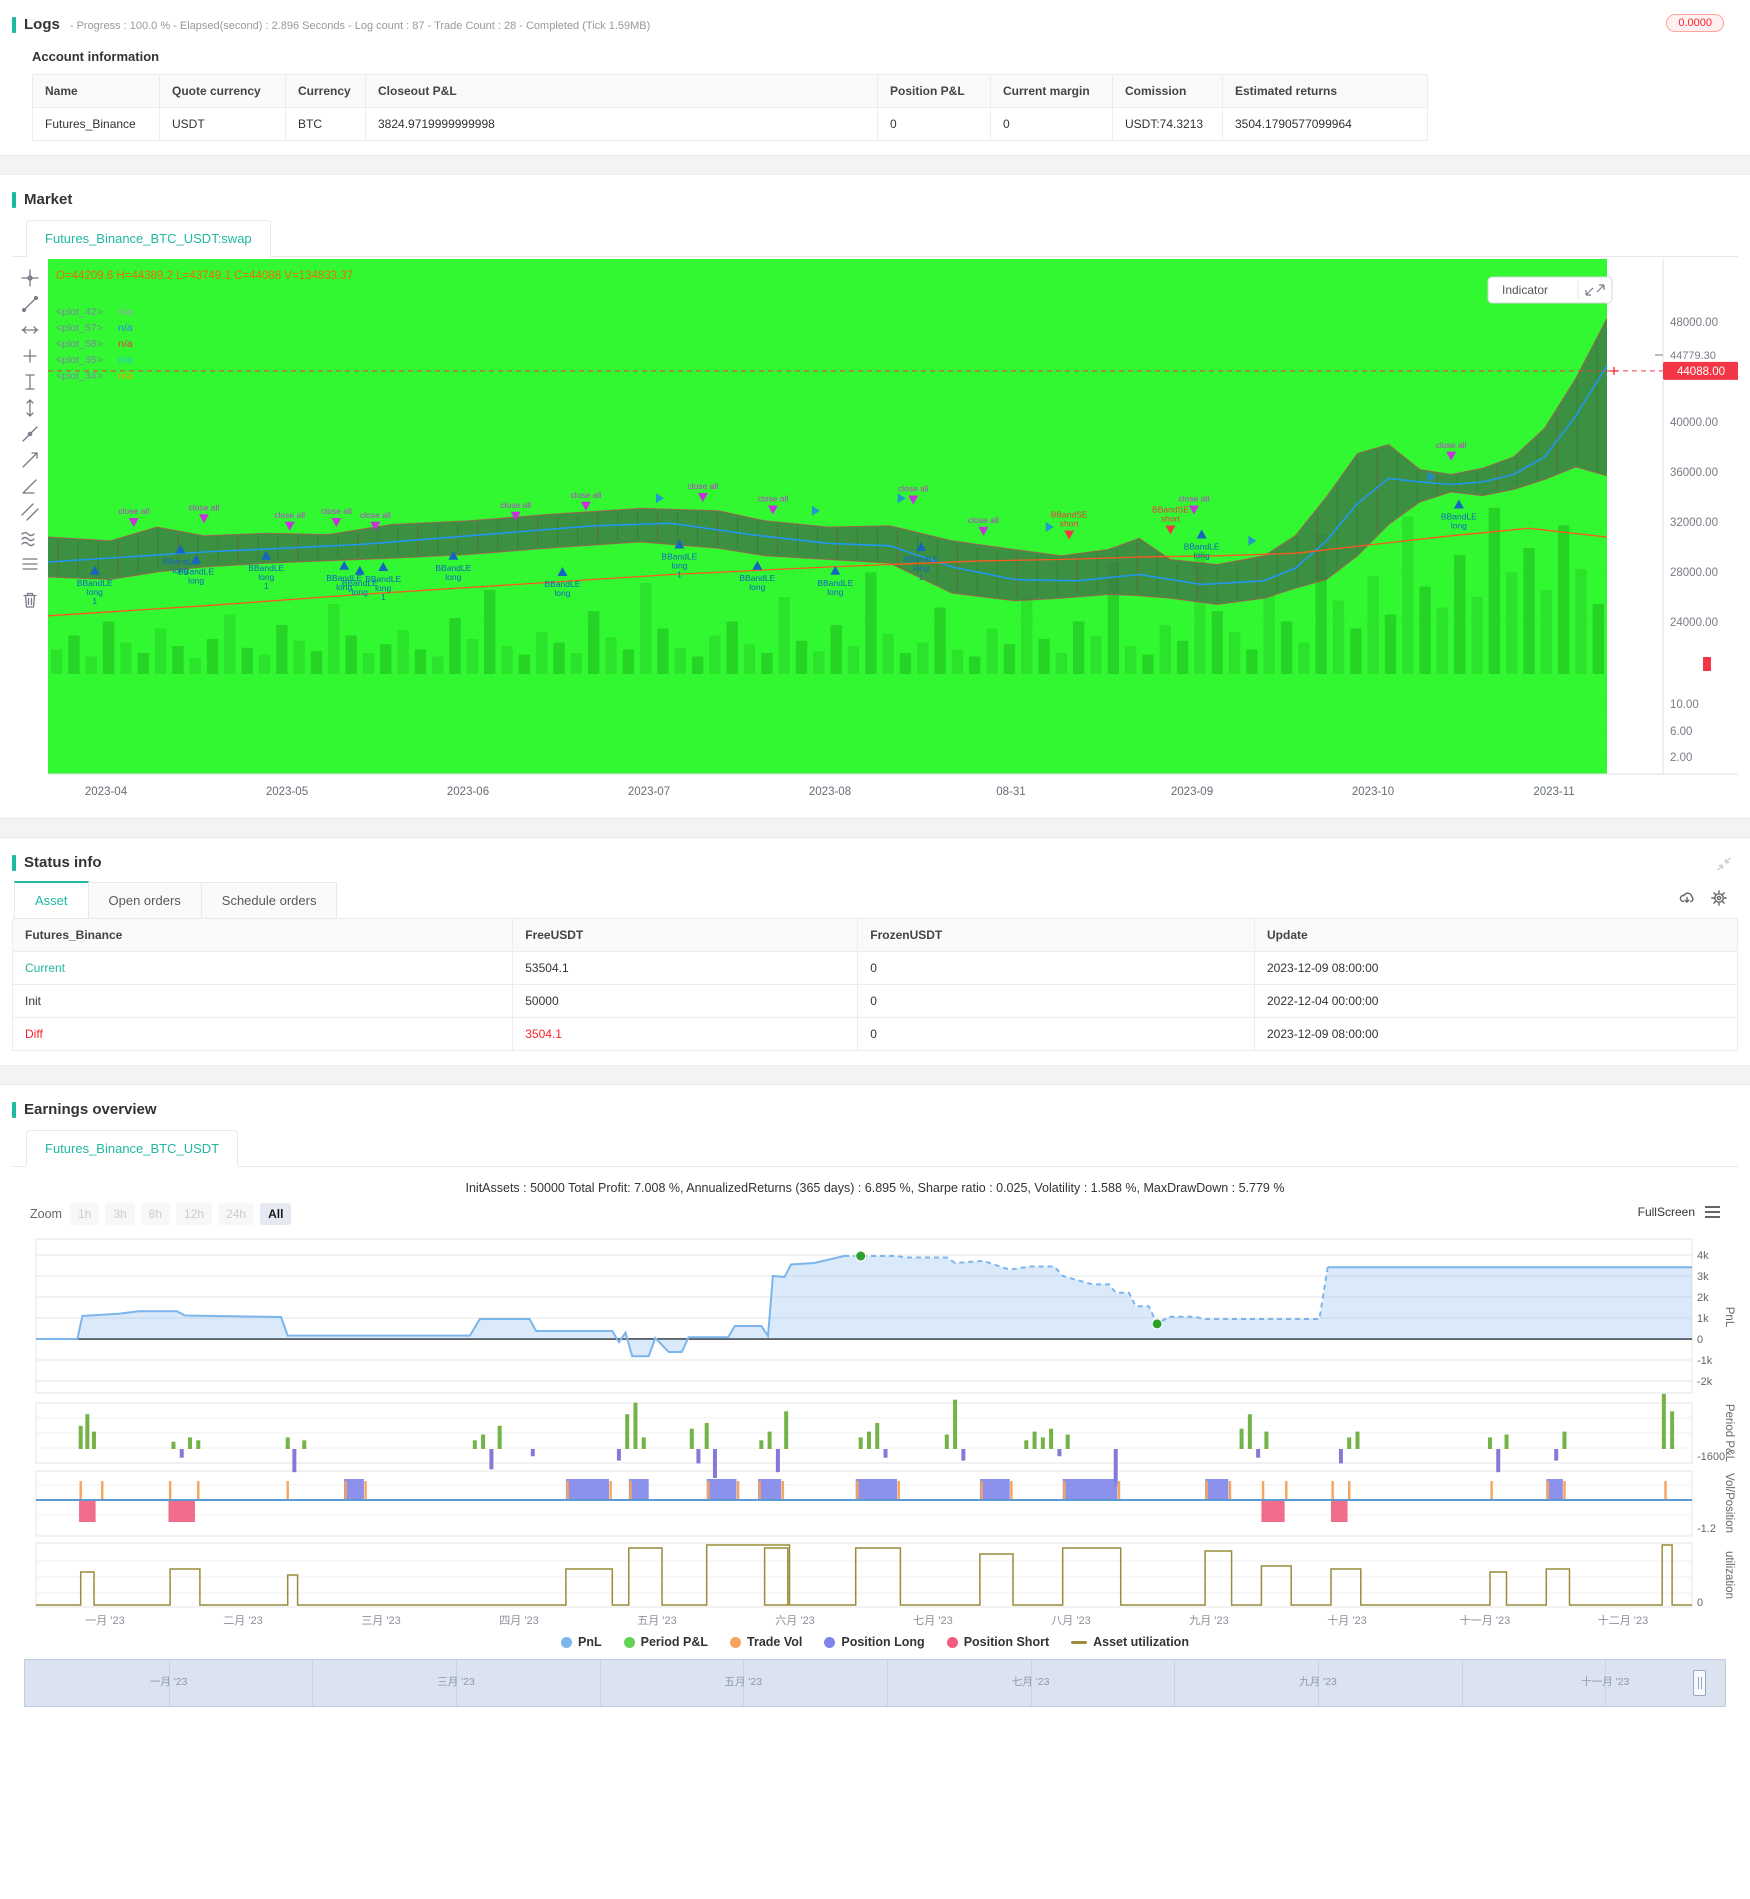 The width and height of the screenshot is (1750, 1899). What do you see at coordinates (1729, 1503) in the screenshot?
I see `axis-title: Vol/Position` at bounding box center [1729, 1503].